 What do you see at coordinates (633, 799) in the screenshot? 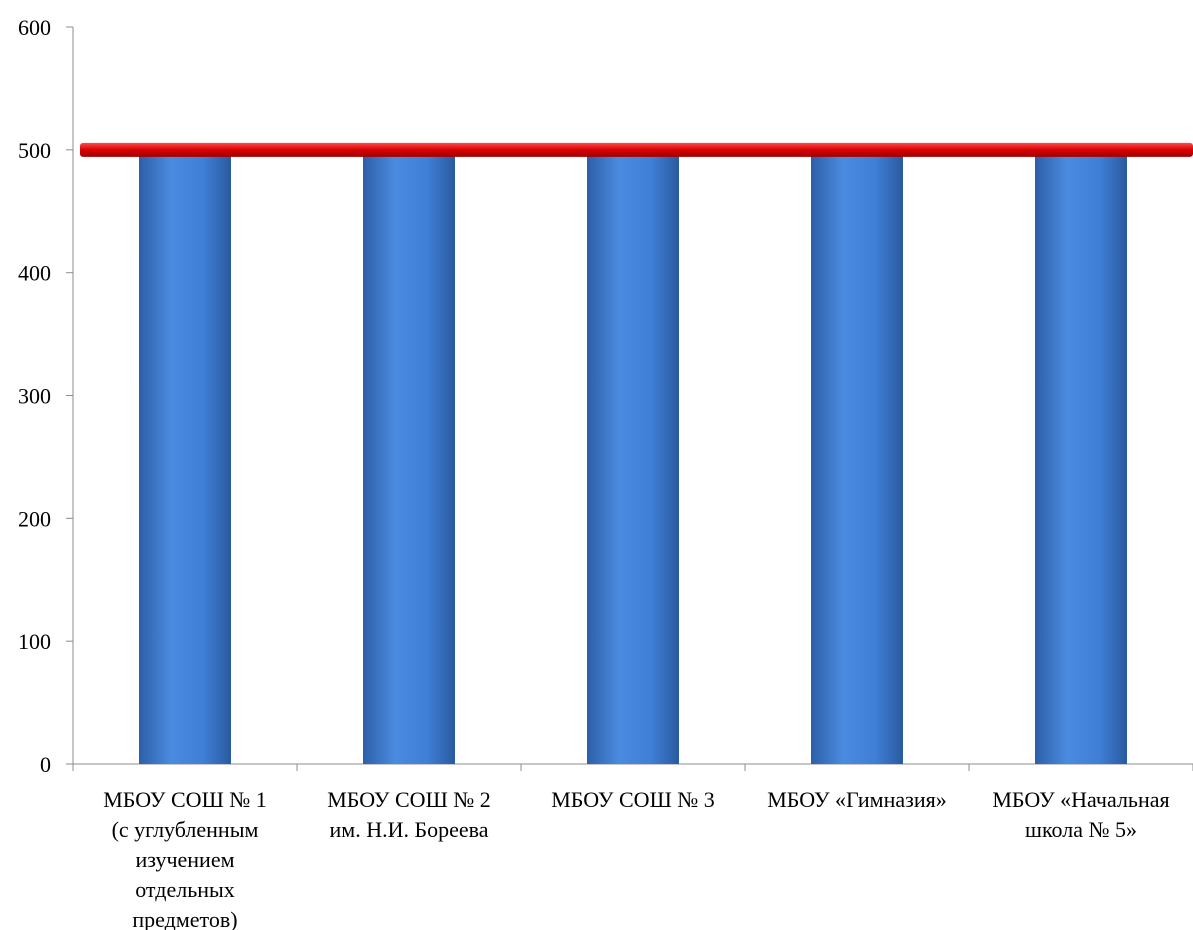
I see `x-category-label: МБОУ СОШ № 3` at bounding box center [633, 799].